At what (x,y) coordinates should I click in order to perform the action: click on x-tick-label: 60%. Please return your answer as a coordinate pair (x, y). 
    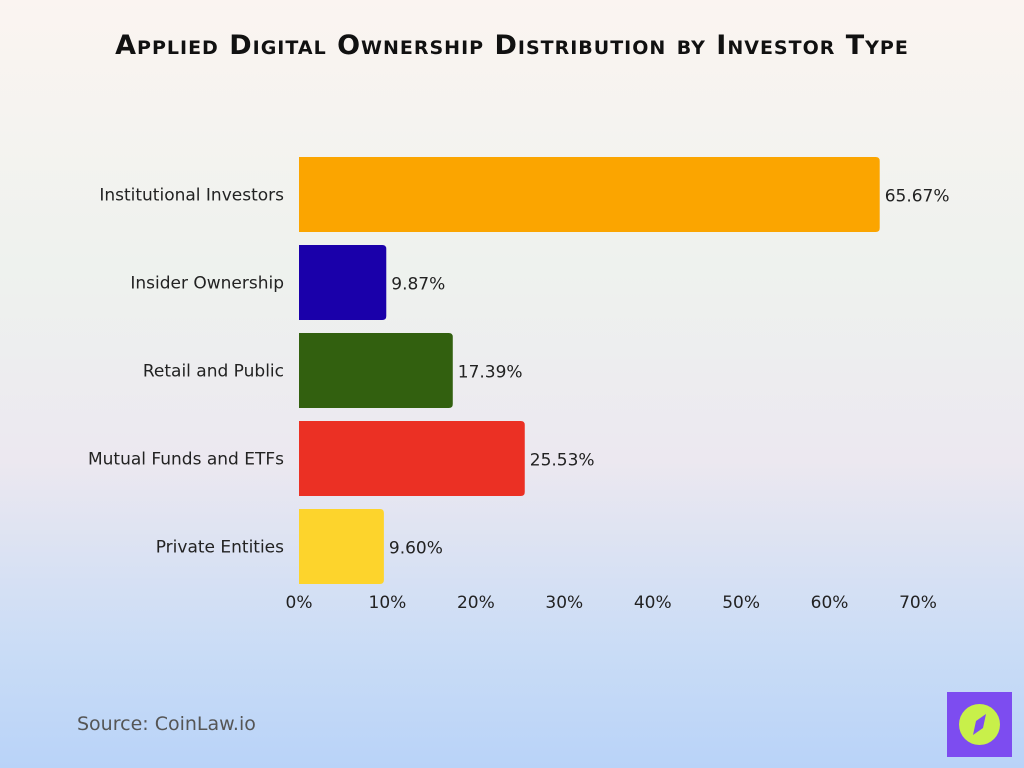
    Looking at the image, I should click on (830, 603).